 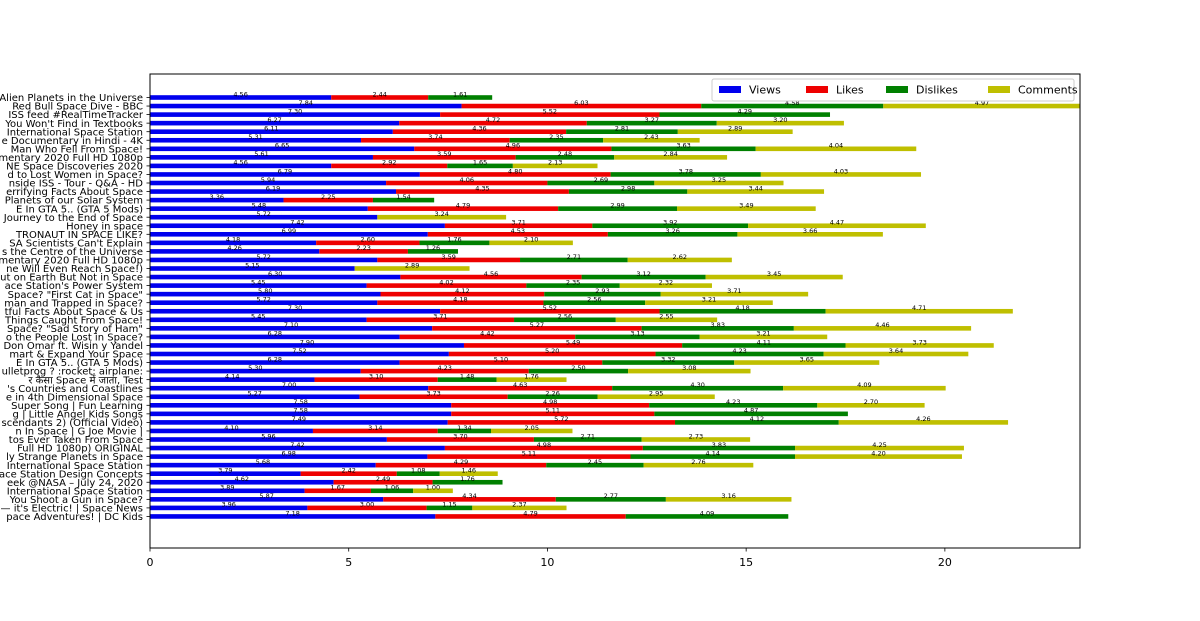 What do you see at coordinates (306, 103) in the screenshot?
I see `value-label: 7.84` at bounding box center [306, 103].